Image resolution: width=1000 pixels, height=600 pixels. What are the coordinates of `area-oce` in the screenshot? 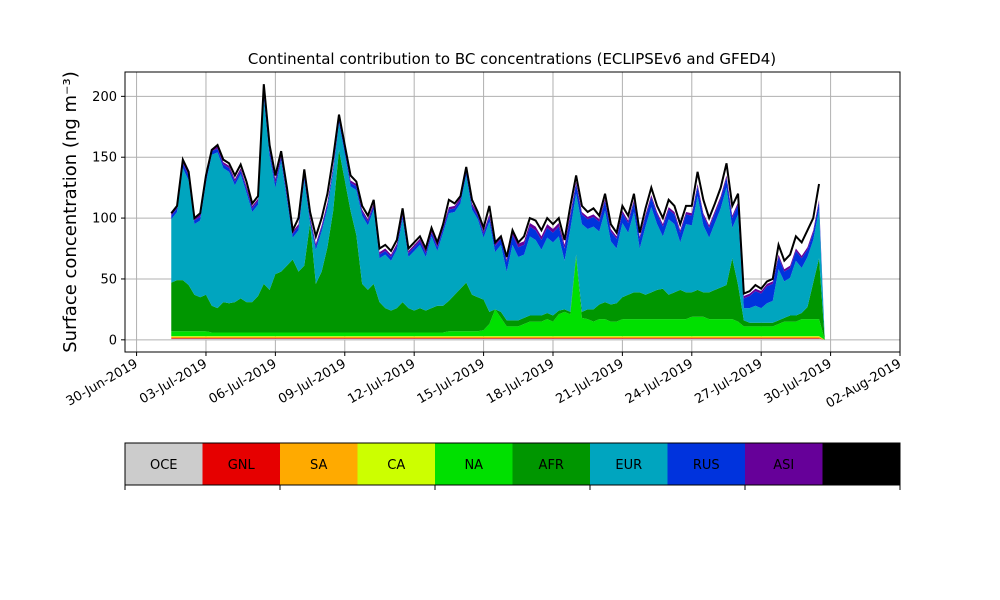 It's located at (527, 339).